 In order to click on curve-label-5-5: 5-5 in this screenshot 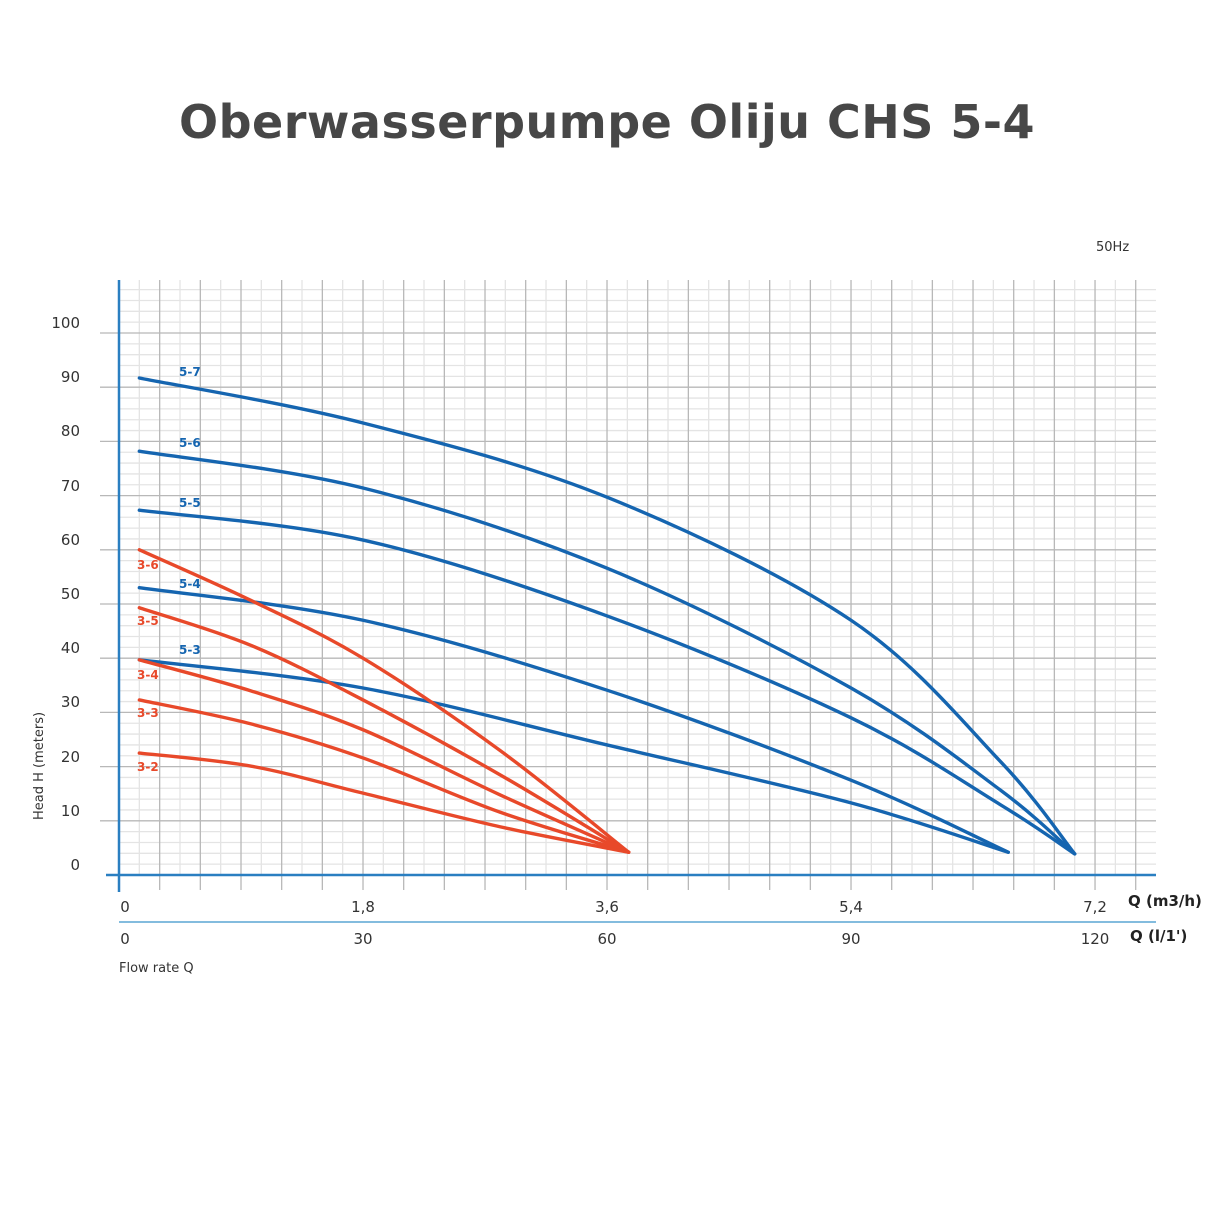, I will do `click(190, 503)`.